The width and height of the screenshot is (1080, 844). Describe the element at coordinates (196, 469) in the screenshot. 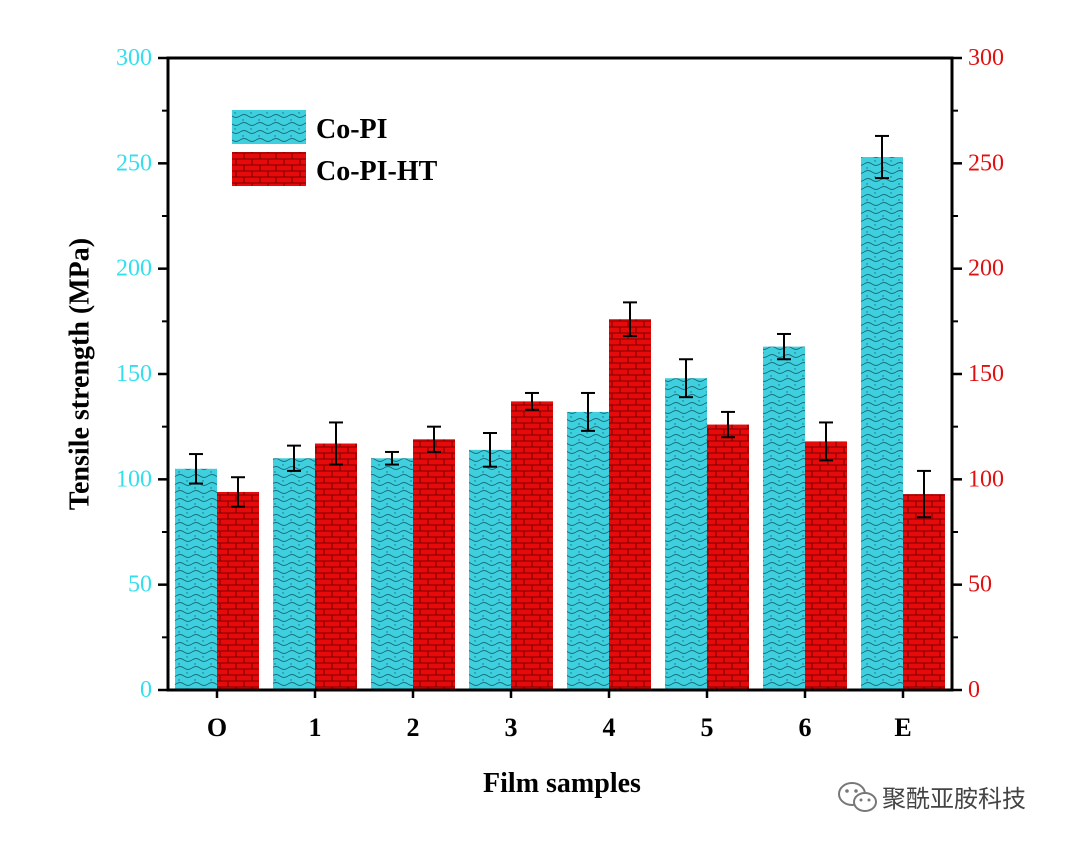

I see `error-bar-co-pi-O` at that location.